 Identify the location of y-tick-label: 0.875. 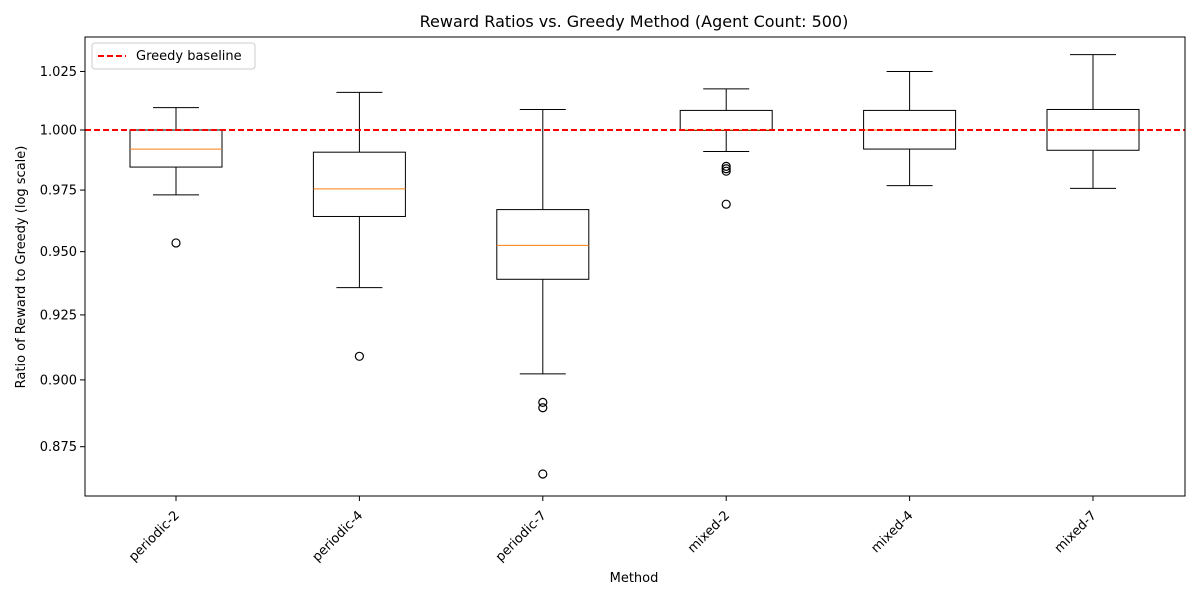
(58, 447).